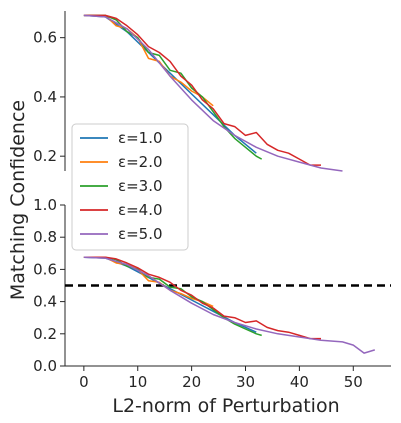  I want to click on xtick-label: 0, so click(84, 382).